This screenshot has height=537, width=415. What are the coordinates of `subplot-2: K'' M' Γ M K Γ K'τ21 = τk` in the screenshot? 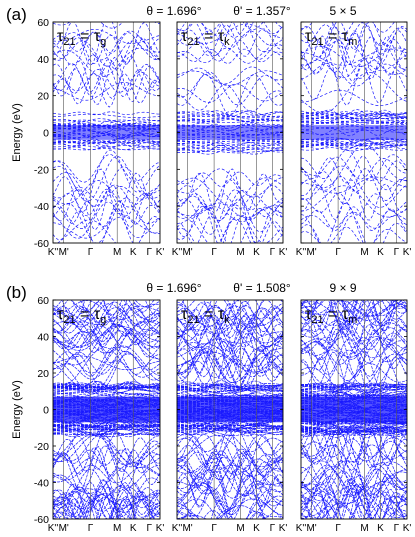 It's located at (229, 139).